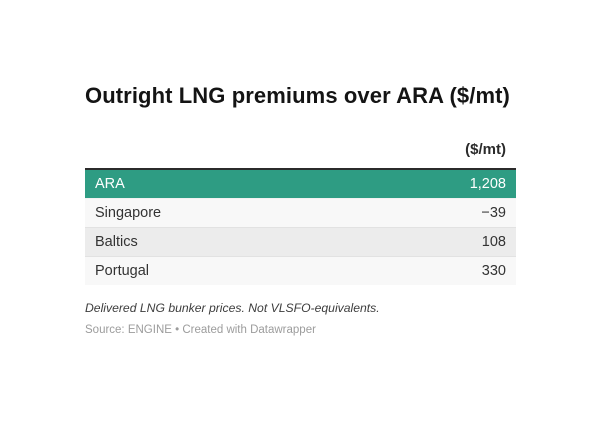 The height and width of the screenshot is (422, 600). What do you see at coordinates (300, 184) in the screenshot?
I see `table-row-ara: ARA 1,208` at bounding box center [300, 184].